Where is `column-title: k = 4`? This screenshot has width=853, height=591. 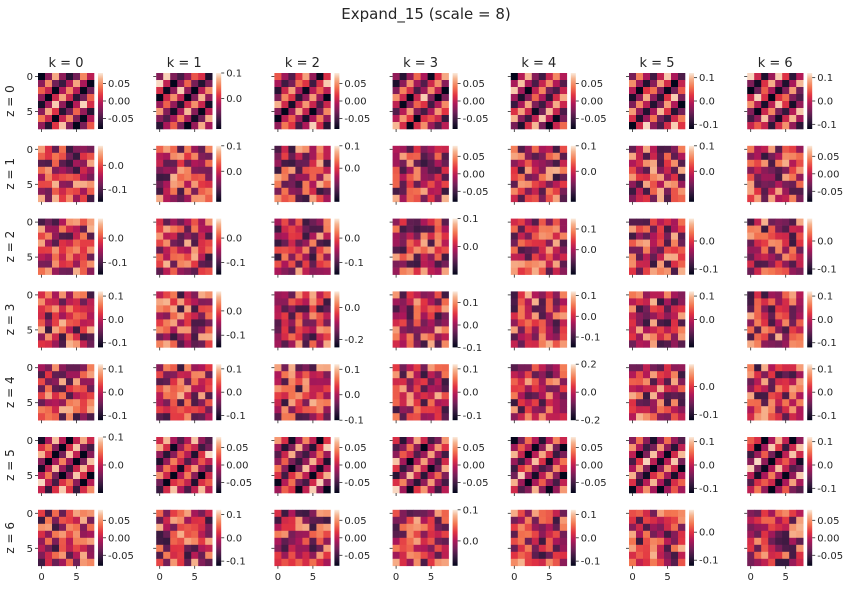
column-title: k = 4 is located at coordinates (538, 63).